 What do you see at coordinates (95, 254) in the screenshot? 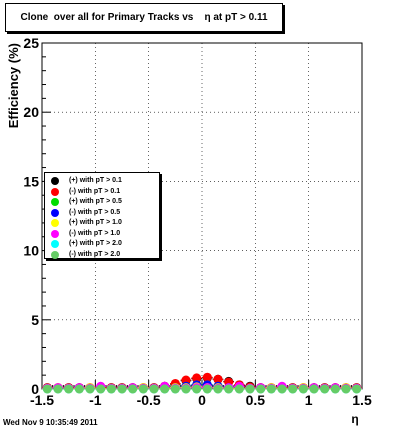
I see `legend-label: (-) with pT > 2.0` at bounding box center [95, 254].